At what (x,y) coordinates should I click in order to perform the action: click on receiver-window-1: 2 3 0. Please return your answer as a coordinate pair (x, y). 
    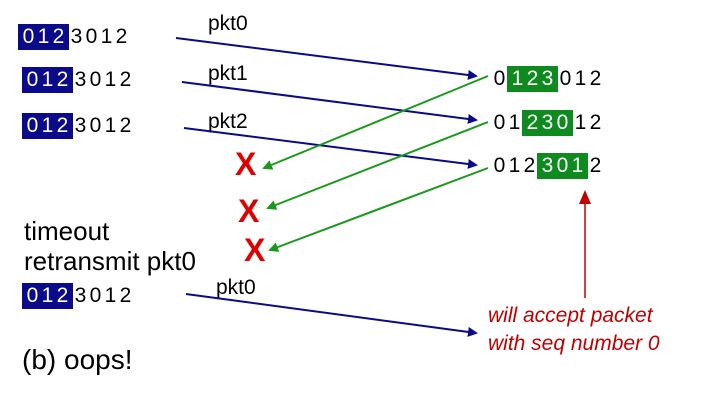
    Looking at the image, I should click on (547, 123).